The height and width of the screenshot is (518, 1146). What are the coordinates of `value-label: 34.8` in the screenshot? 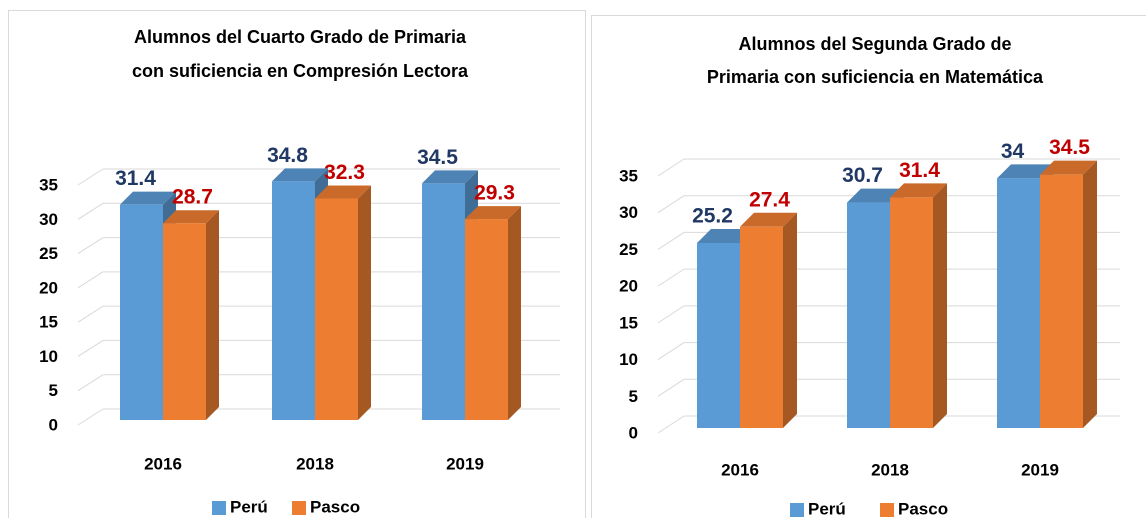 It's located at (287, 155).